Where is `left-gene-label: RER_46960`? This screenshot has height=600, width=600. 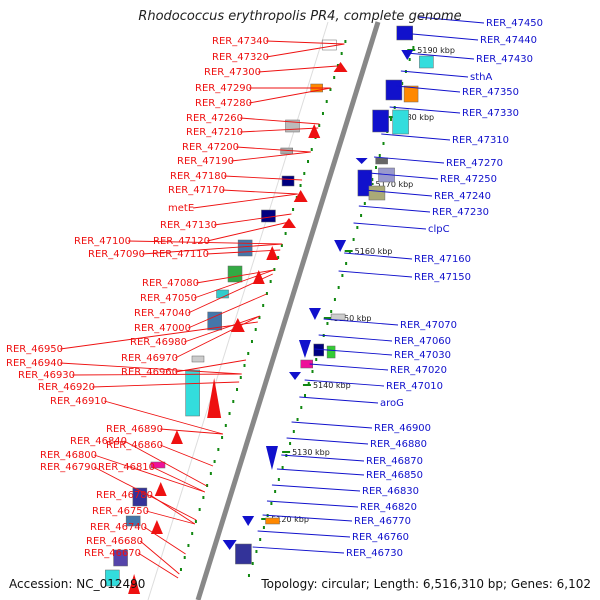
left-gene-label: RER_46960 is located at coordinates (149, 372).